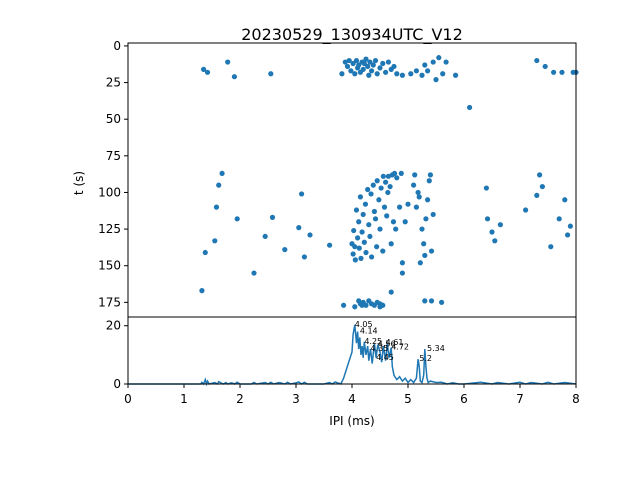 This screenshot has width=640, height=480. Describe the element at coordinates (352, 35) in the screenshot. I see `chart-title: 20230529_130934UTC_V12` at that location.